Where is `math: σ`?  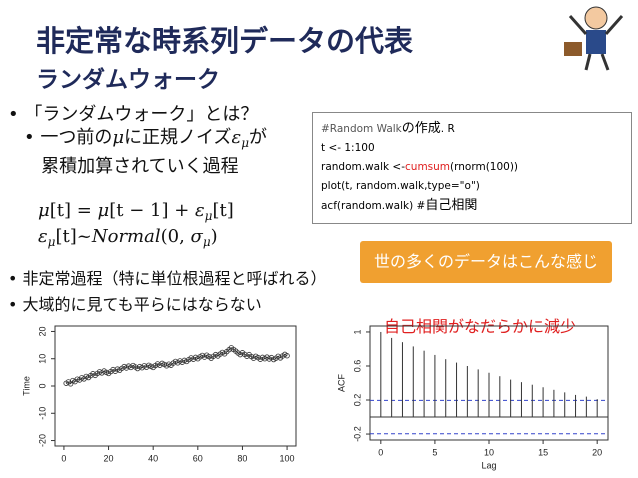 math: σ is located at coordinates (196, 236).